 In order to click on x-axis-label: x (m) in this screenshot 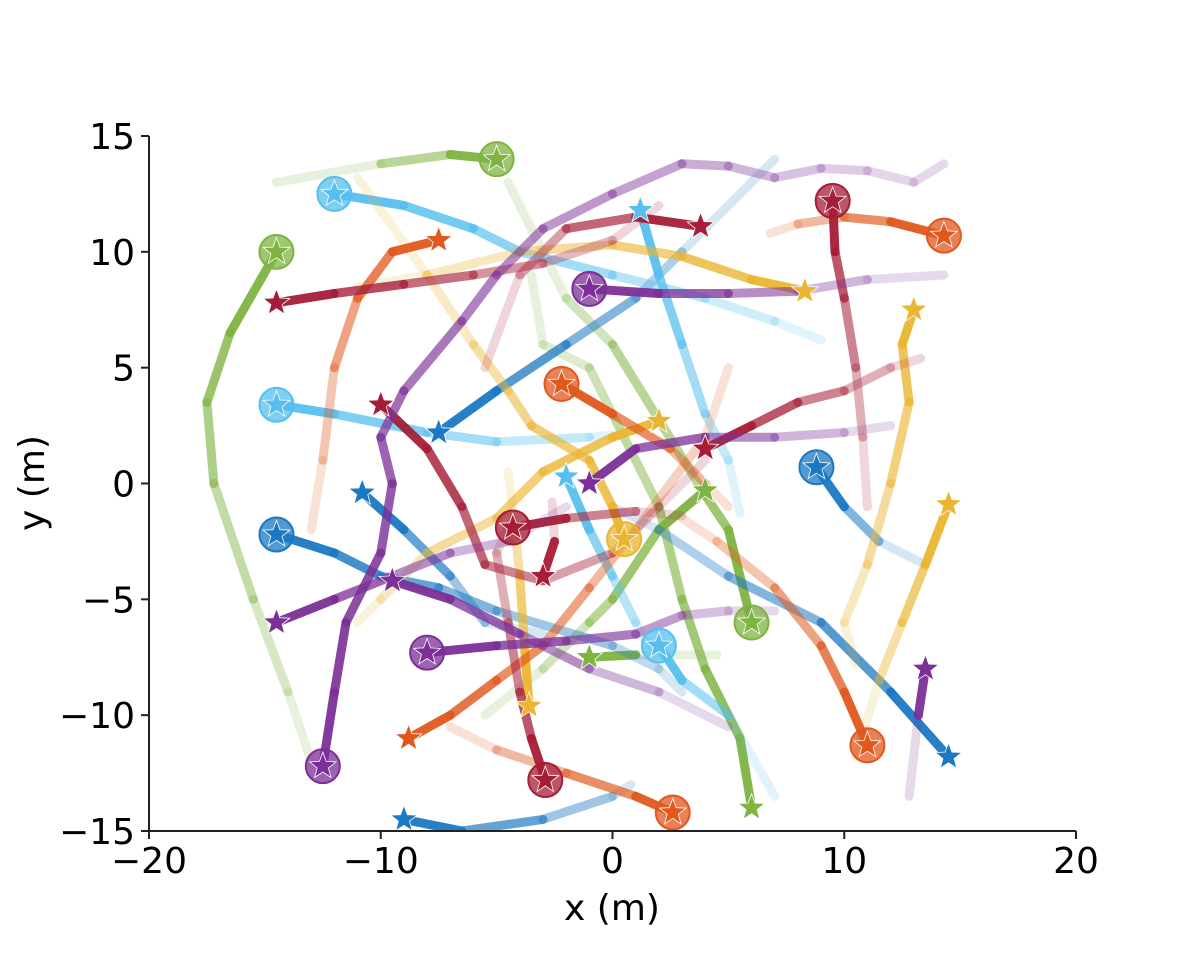, I will do `click(612, 908)`.